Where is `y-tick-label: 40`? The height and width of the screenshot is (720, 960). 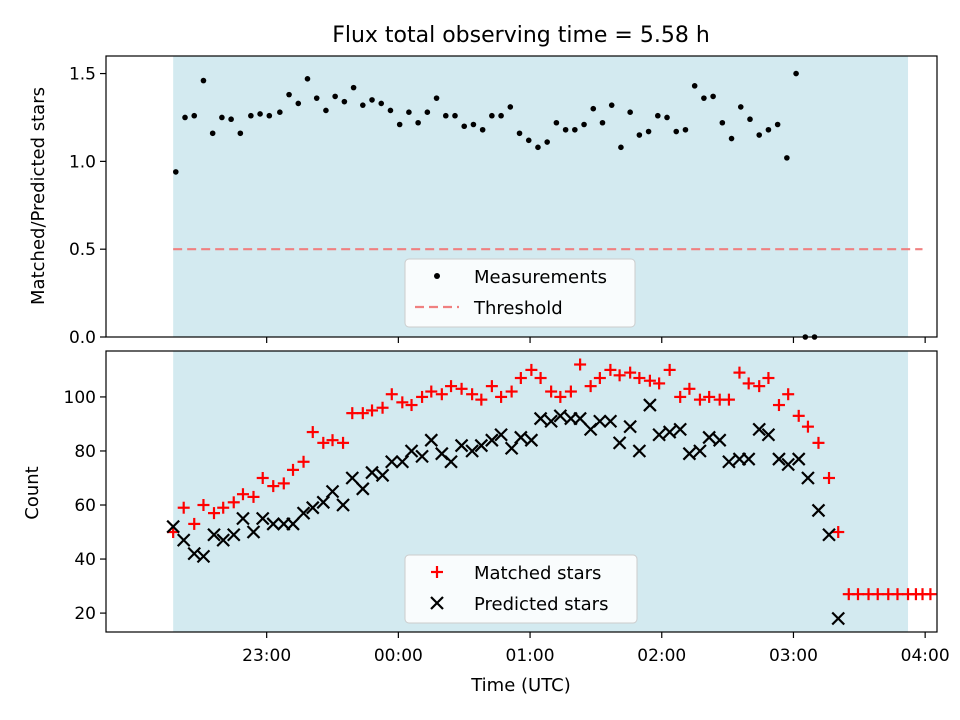
y-tick-label: 40 is located at coordinates (85, 560).